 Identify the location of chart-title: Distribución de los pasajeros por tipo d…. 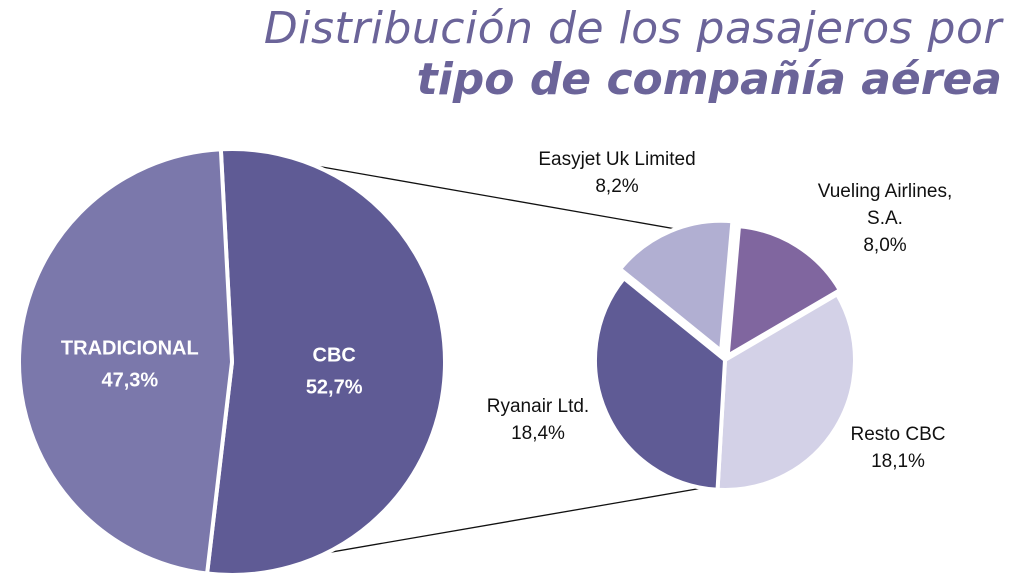
(632, 54).